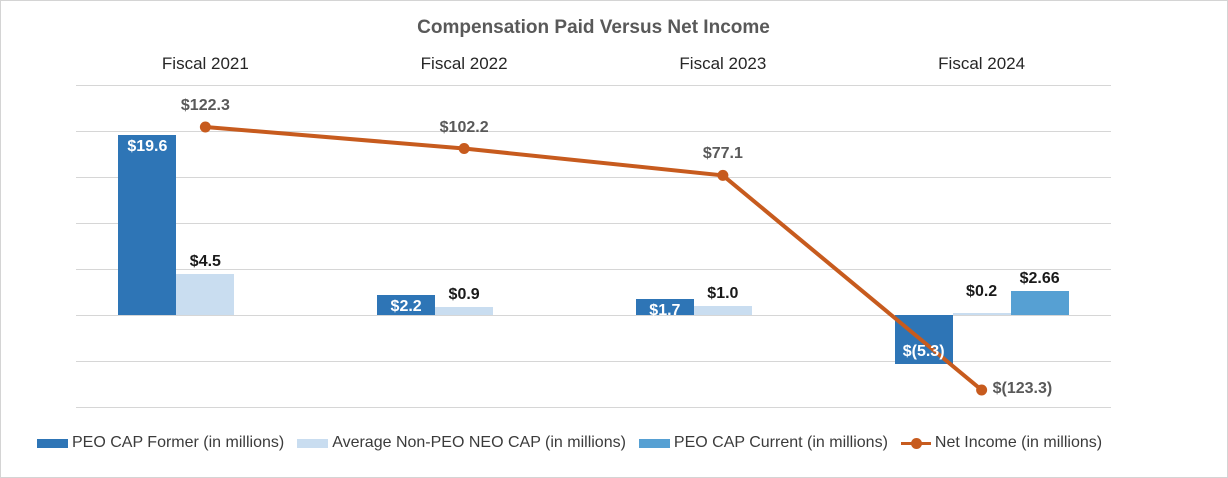 Image resolution: width=1228 pixels, height=478 pixels. What do you see at coordinates (205, 294) in the screenshot?
I see `bar-avg_non_peo_neo_cap-fiscal-2021` at bounding box center [205, 294].